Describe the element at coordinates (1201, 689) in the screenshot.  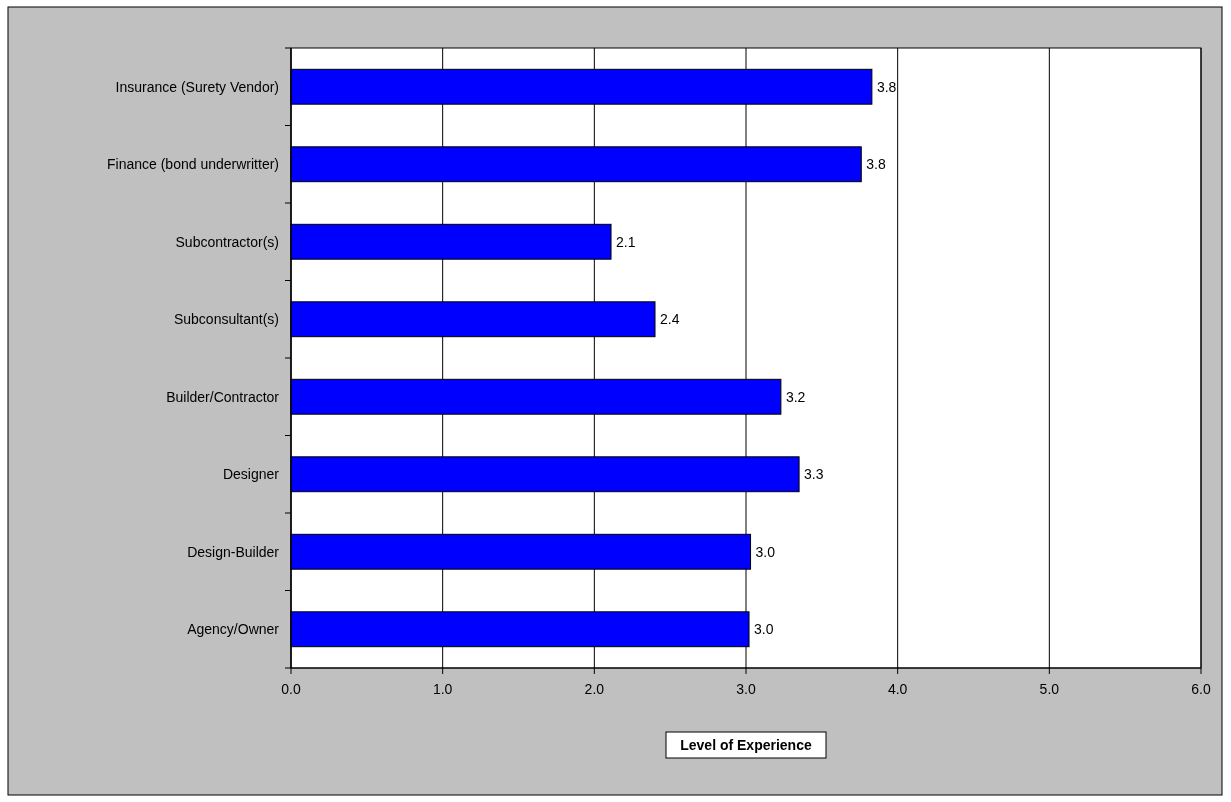
I see `x-tick-label: 6.0` at that location.